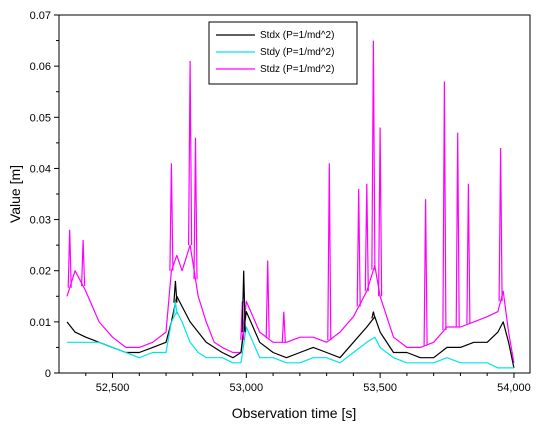 The height and width of the screenshot is (428, 550). I want to click on y-tick-label: 0.04, so click(40, 169).